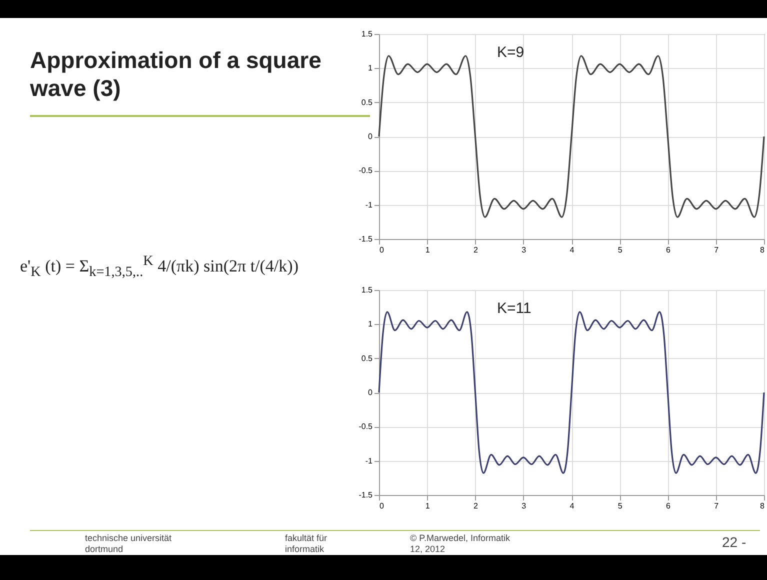 Image resolution: width=767 pixels, height=580 pixels. Describe the element at coordinates (514, 308) in the screenshot. I see `annotation: K=11` at that location.